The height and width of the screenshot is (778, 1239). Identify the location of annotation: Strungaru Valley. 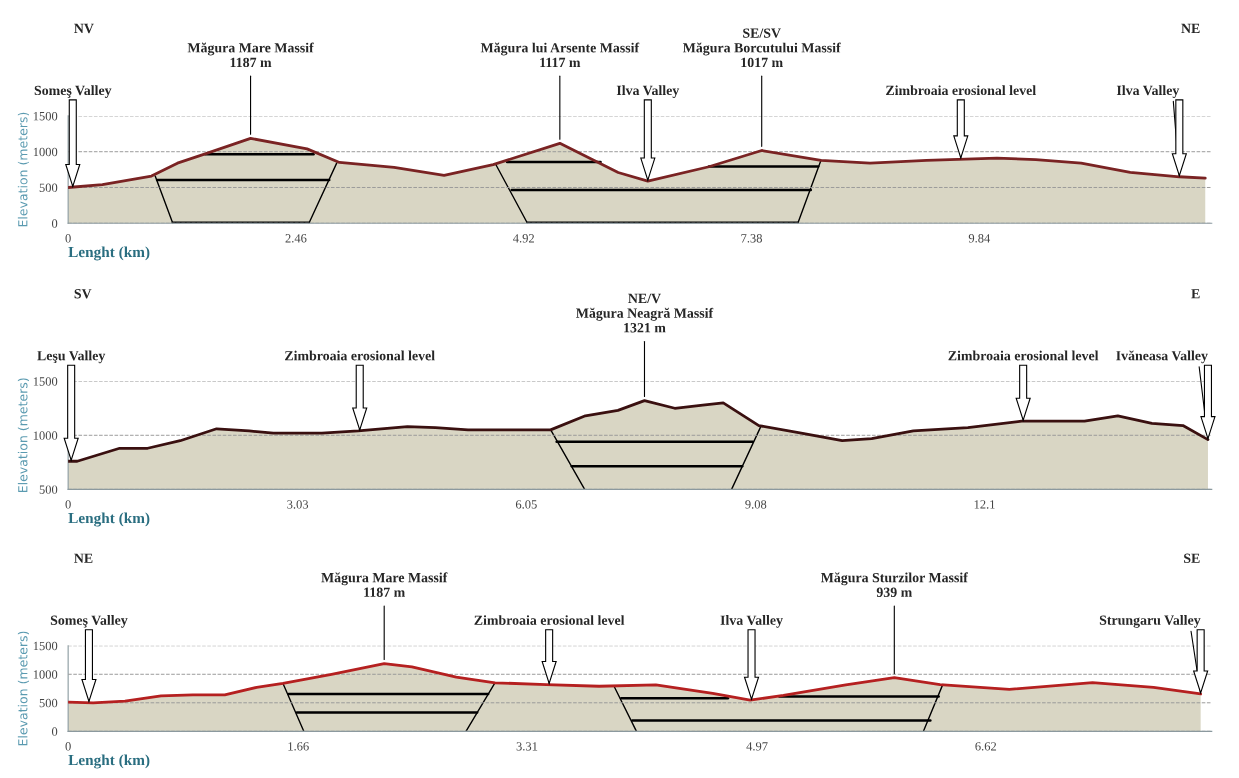
(1150, 621).